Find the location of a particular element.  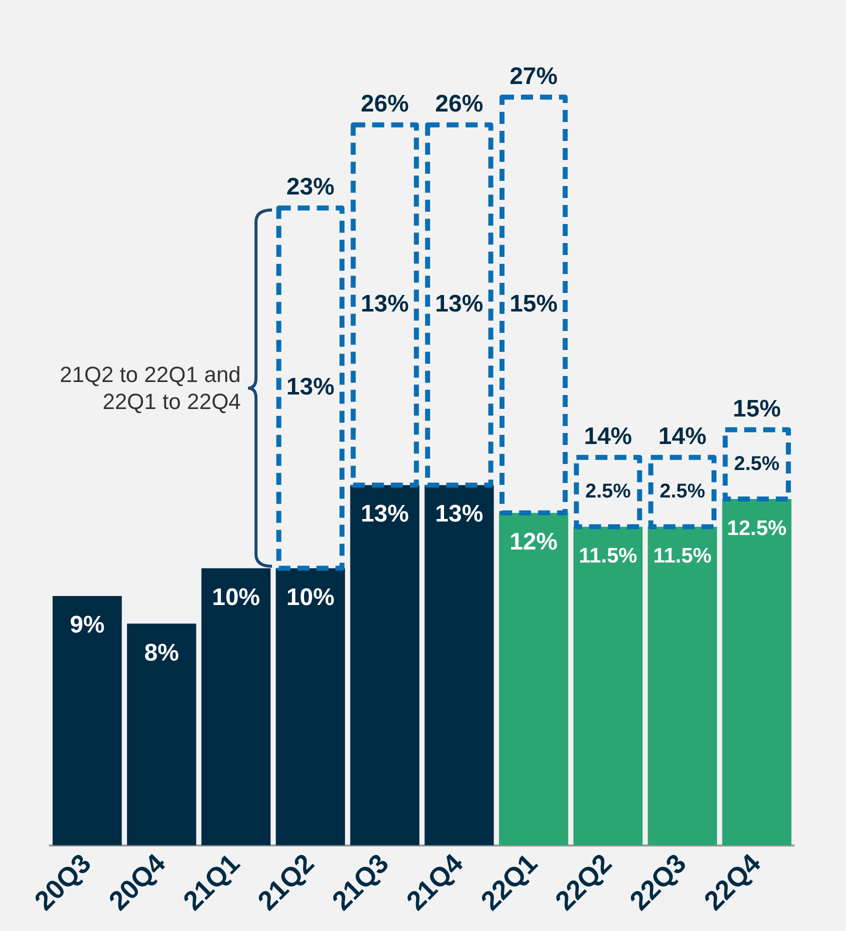

data-label: 12.5% is located at coordinates (757, 528).